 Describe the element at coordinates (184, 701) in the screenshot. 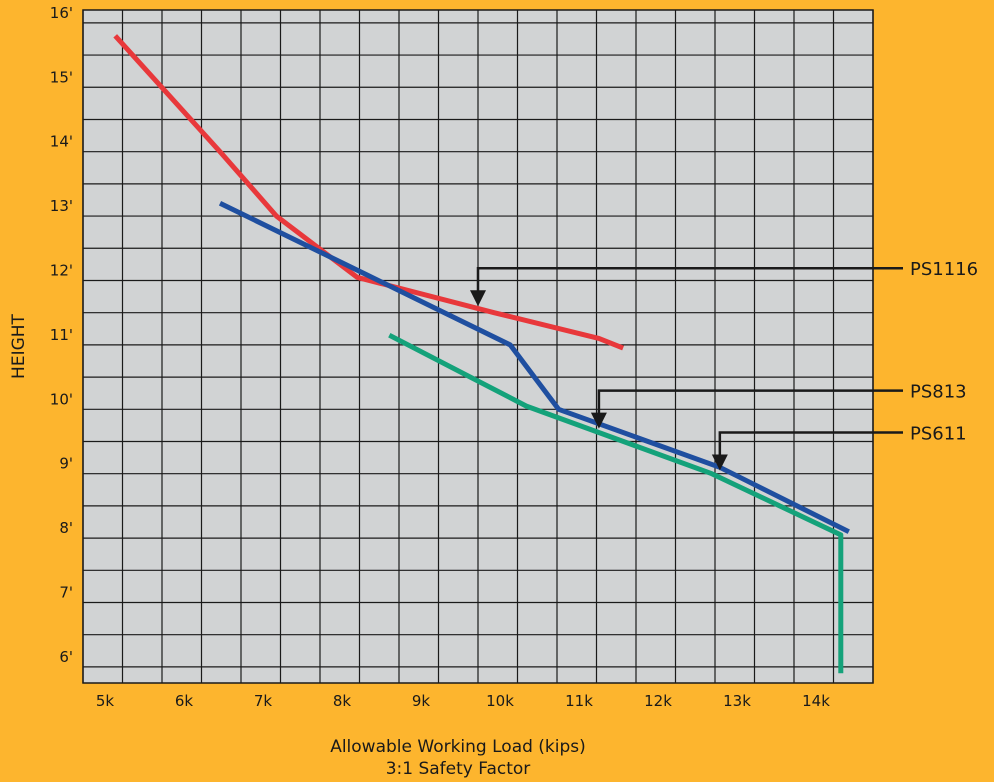

I see `x-tick-label: 6k` at that location.